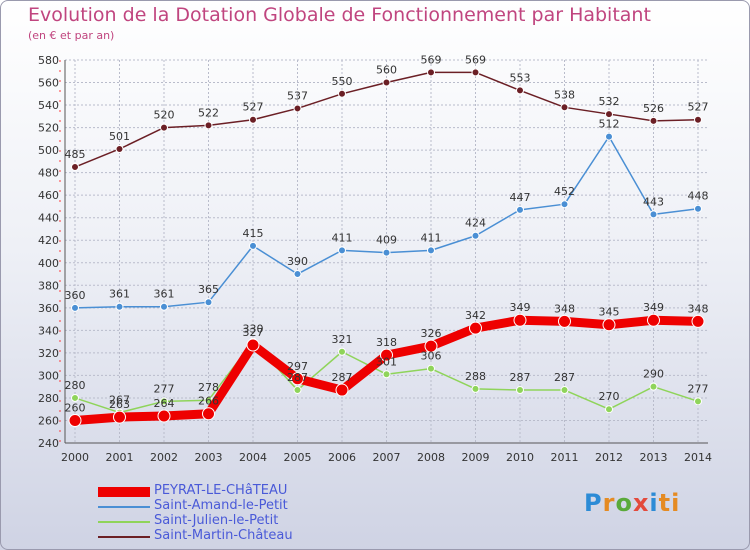  I want to click on point-saint-julien-2013, so click(653, 386).